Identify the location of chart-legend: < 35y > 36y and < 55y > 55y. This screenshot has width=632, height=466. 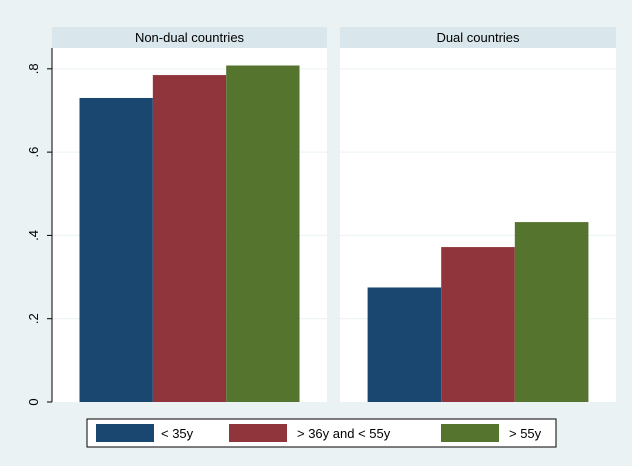
(321, 433).